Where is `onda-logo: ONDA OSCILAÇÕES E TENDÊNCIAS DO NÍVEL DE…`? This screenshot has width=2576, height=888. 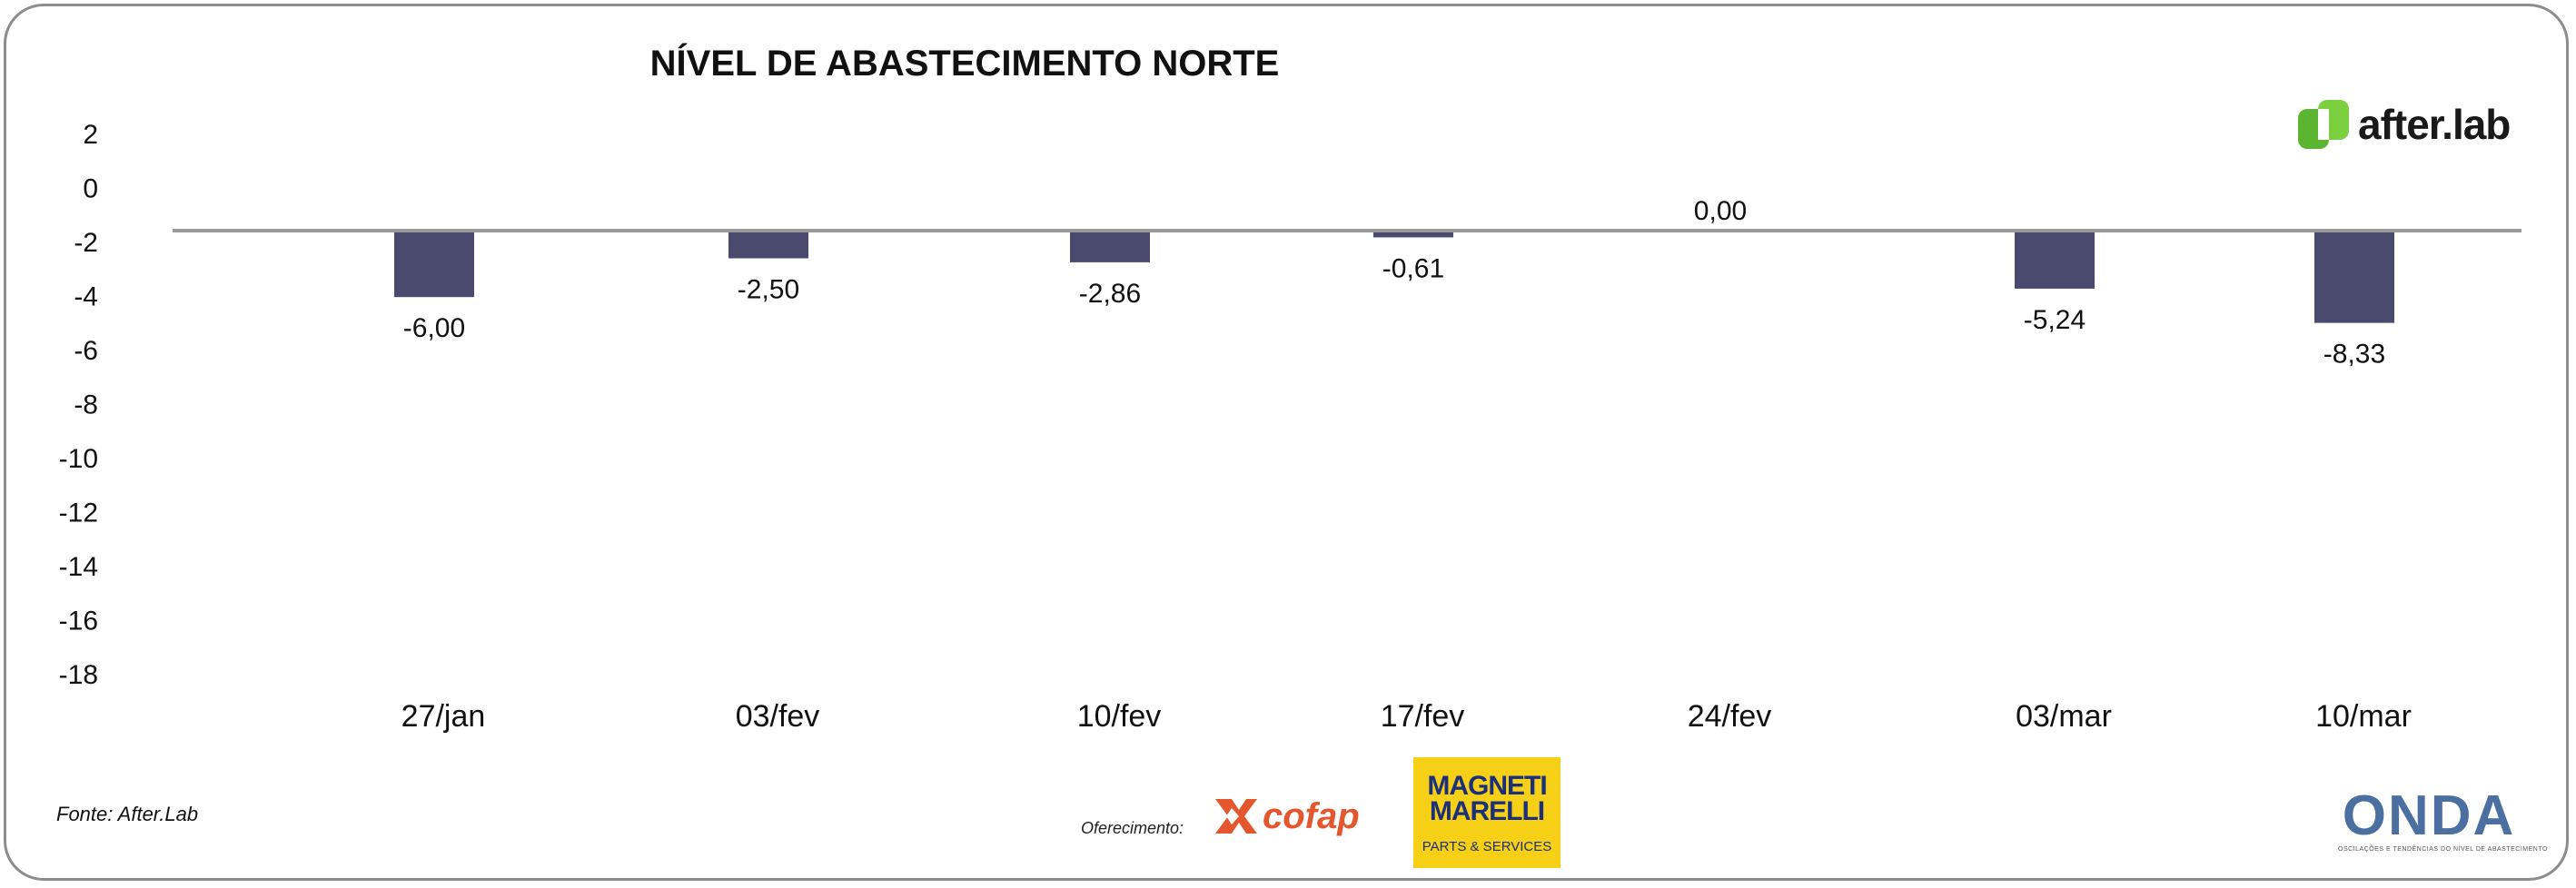
onda-logo: ONDA OSCILAÇÕES E TENDÊNCIAS DO NÍVEL DE… is located at coordinates (2443, 818).